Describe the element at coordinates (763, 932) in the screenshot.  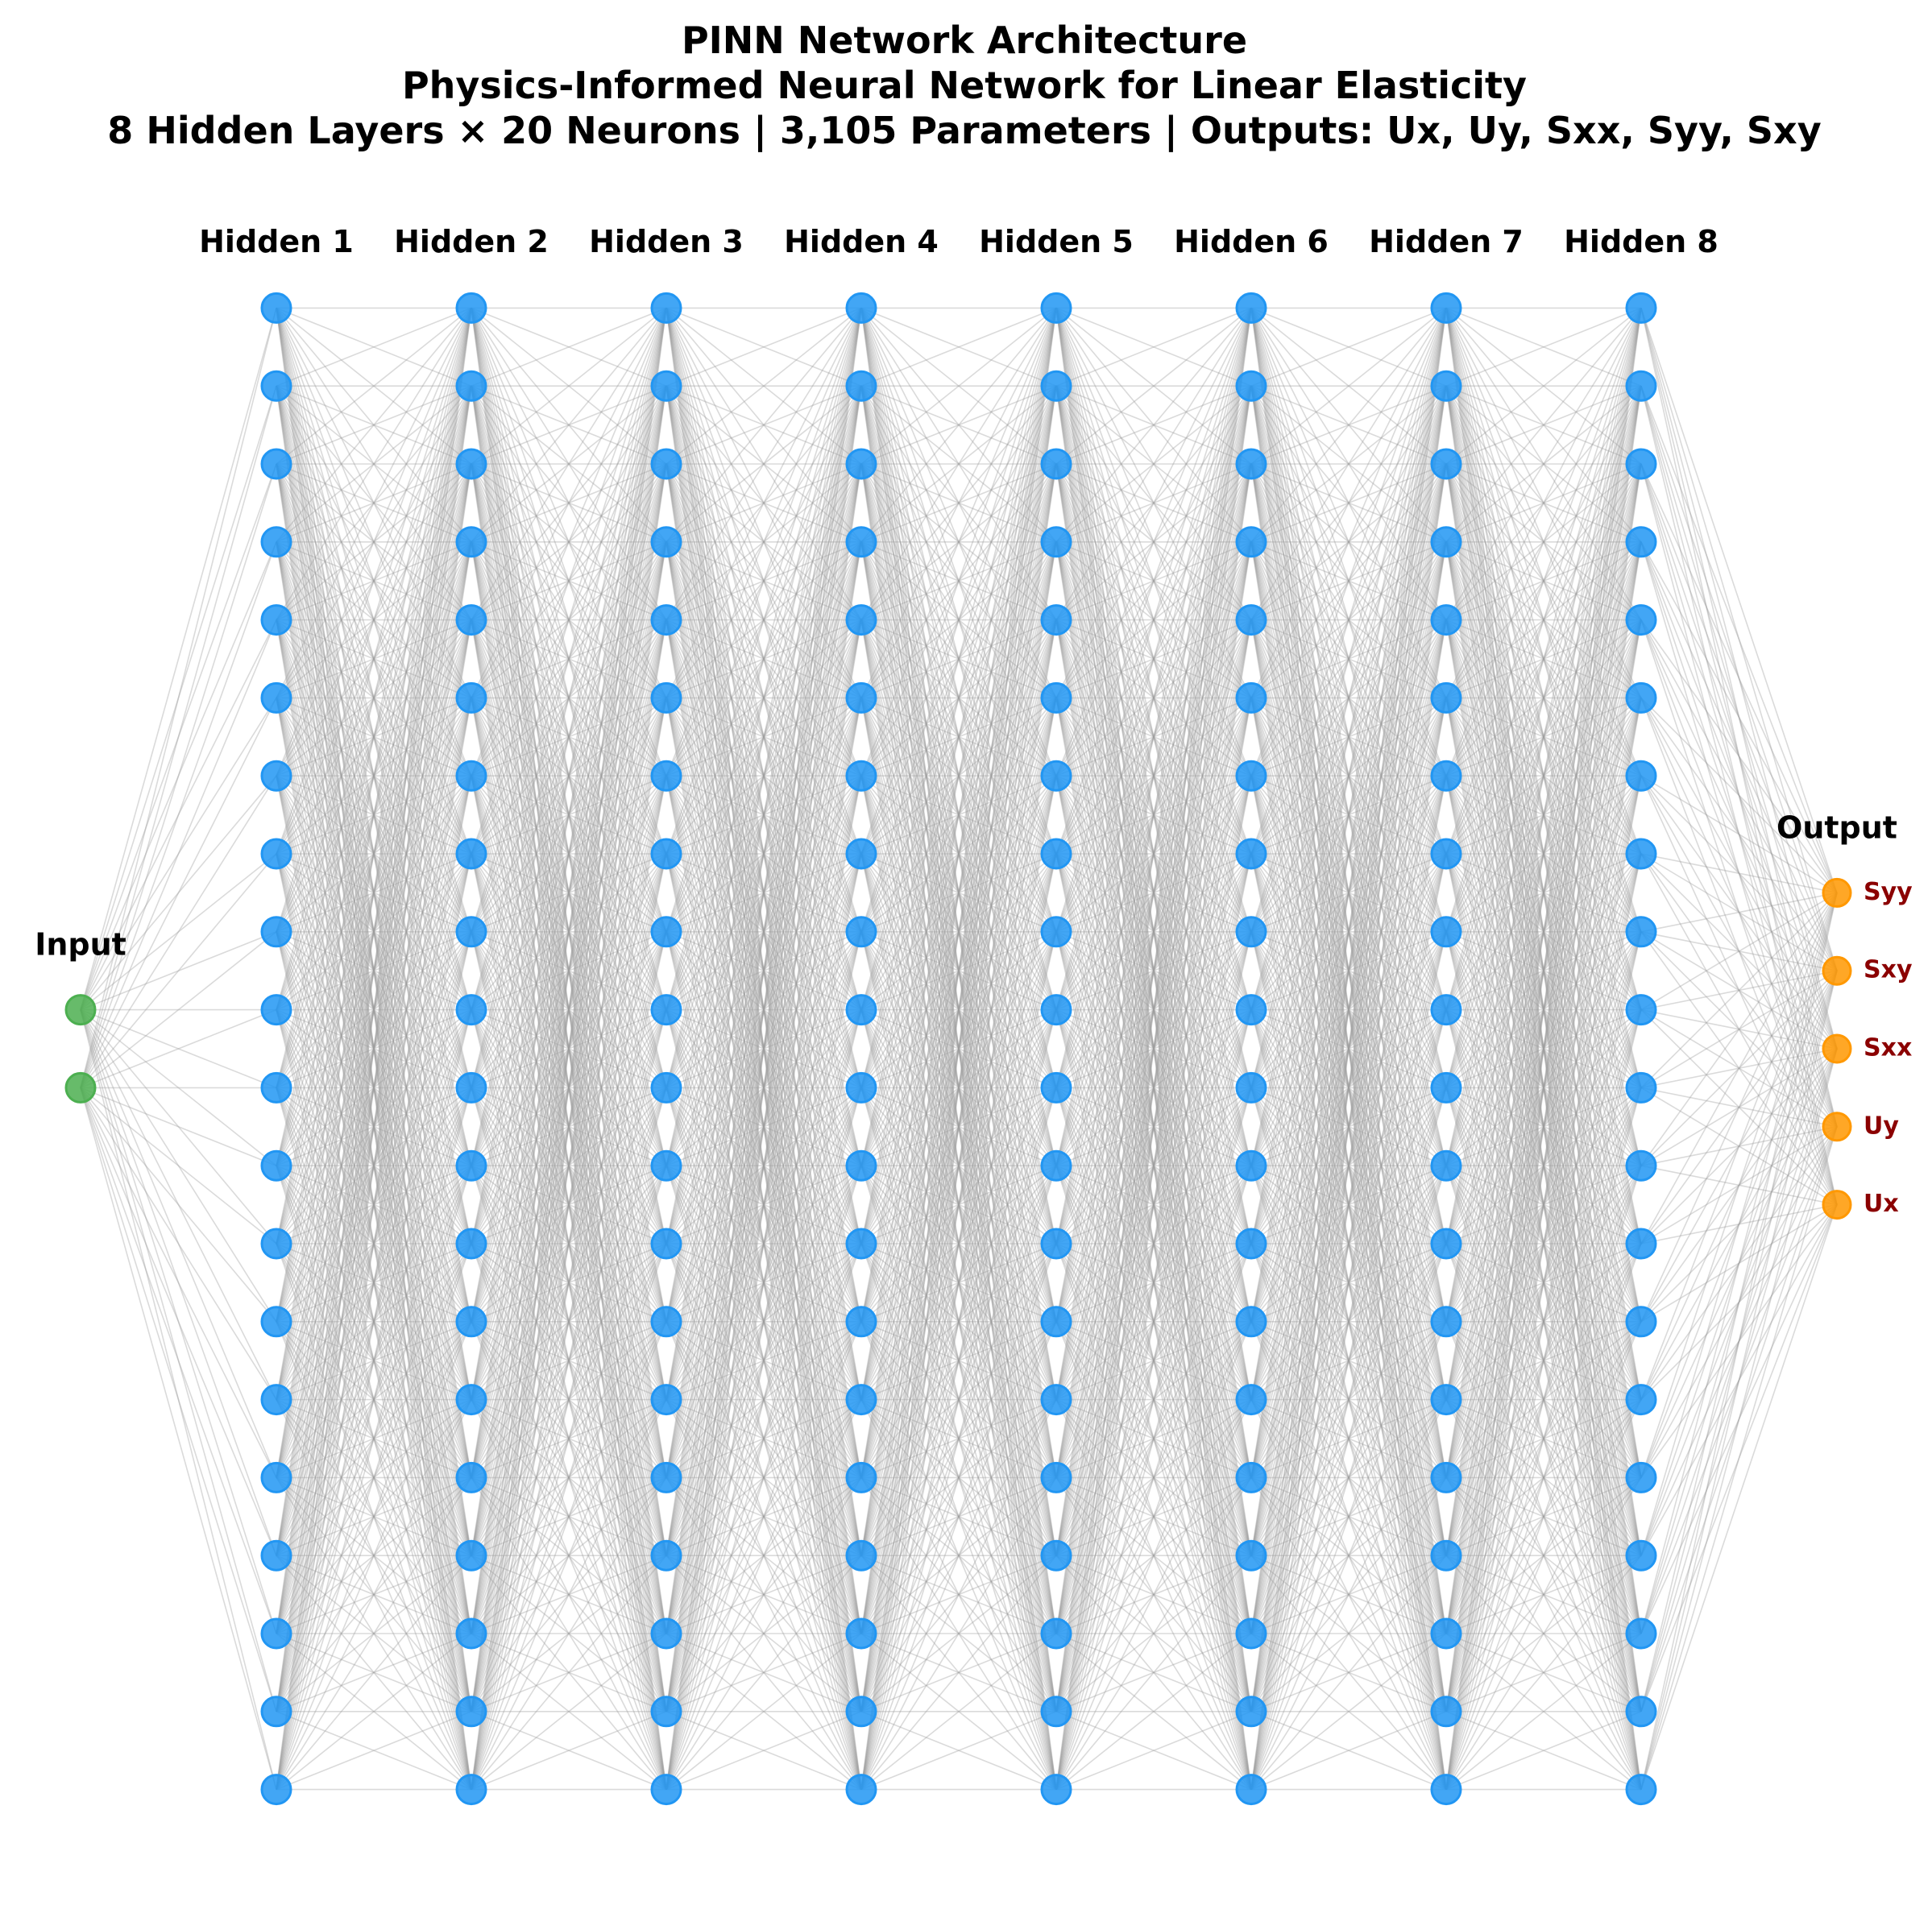
I see `edge-l3-n7-to-l4-n9` at that location.